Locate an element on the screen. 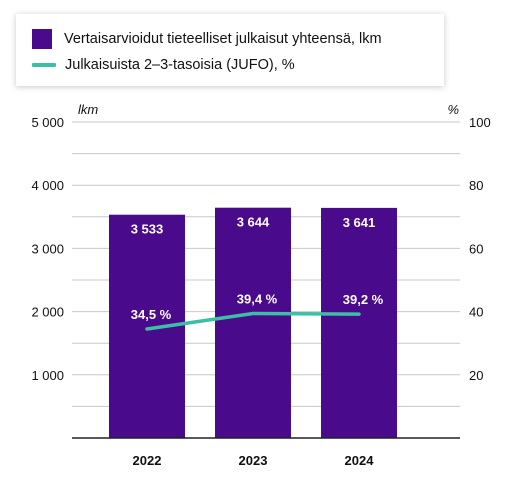 The width and height of the screenshot is (519, 478). x-tick-label: 2022 is located at coordinates (147, 460).